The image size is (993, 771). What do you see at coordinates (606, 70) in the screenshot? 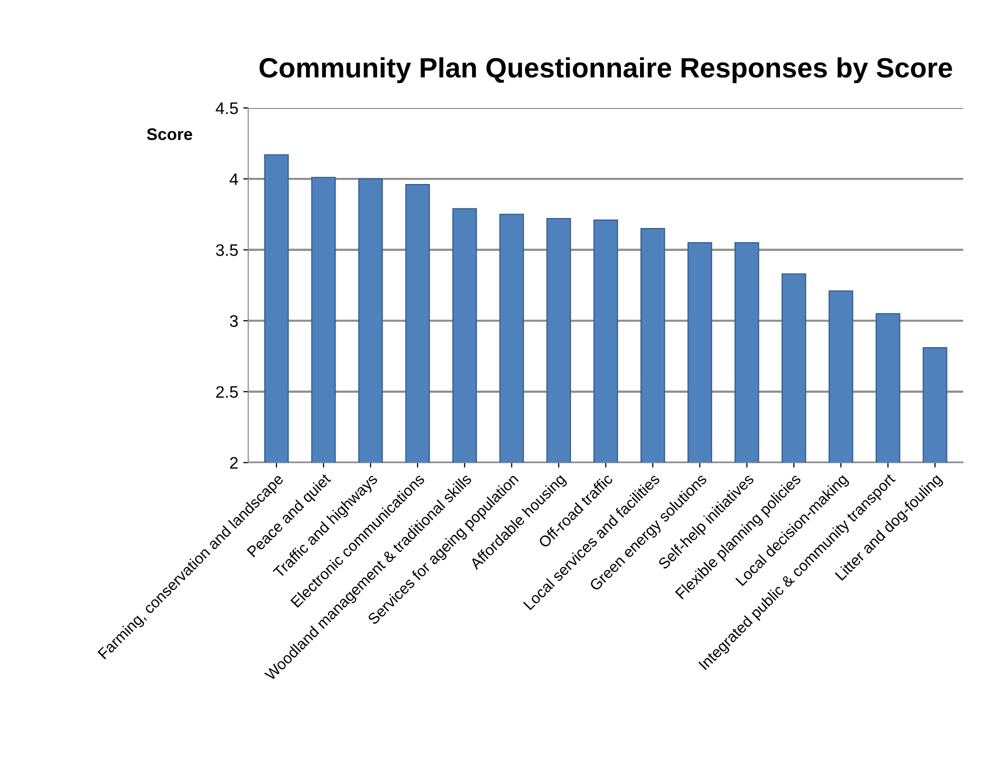
I see `chart-title: Community Plan Questionnaire Responses by Score` at bounding box center [606, 70].